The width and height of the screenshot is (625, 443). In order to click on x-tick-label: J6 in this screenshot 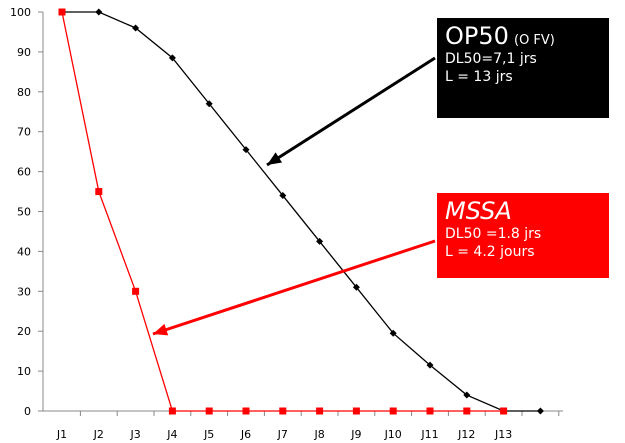, I will do `click(245, 434)`.